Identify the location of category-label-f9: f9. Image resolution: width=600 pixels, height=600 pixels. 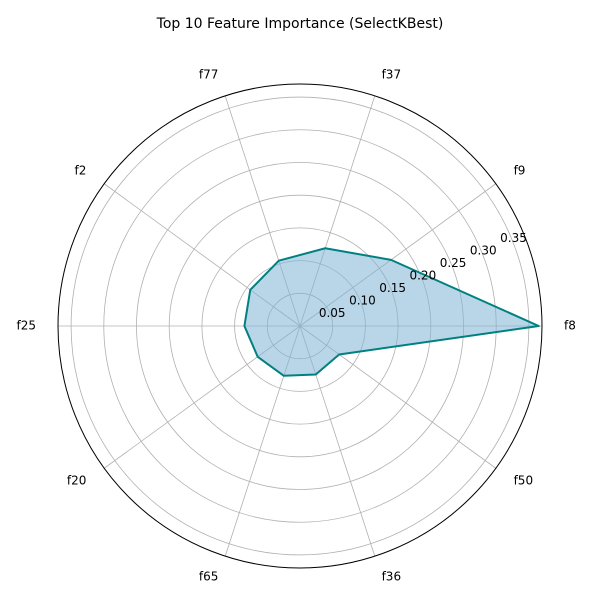
(520, 170).